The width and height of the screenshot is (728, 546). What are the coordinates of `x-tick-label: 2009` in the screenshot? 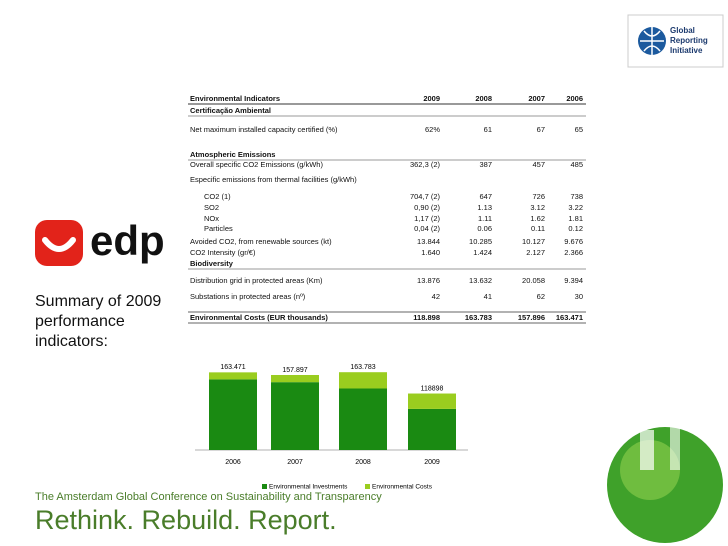 It's located at (432, 462).